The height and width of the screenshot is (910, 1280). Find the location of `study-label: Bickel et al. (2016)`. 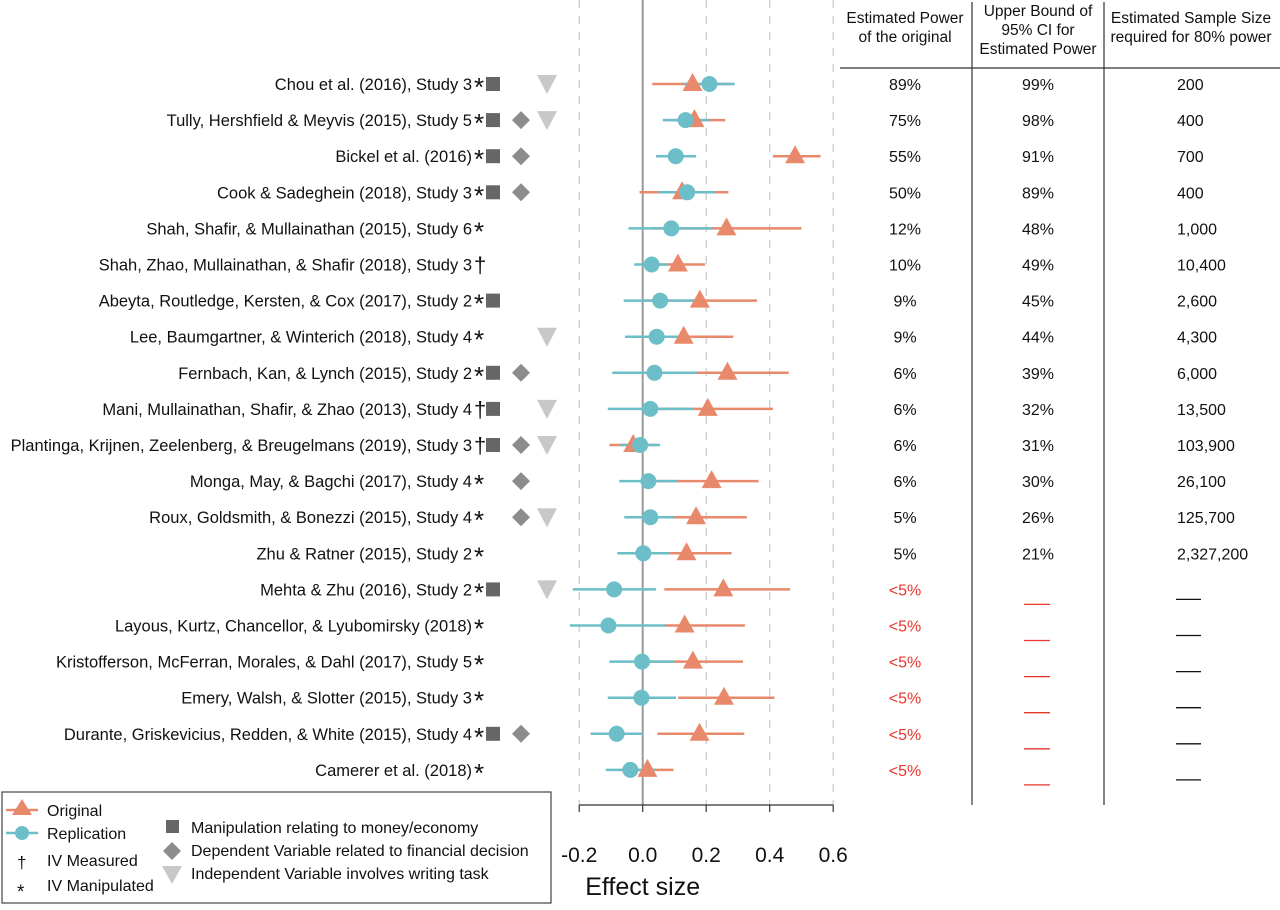

study-label: Bickel et al. (2016) is located at coordinates (403, 157).